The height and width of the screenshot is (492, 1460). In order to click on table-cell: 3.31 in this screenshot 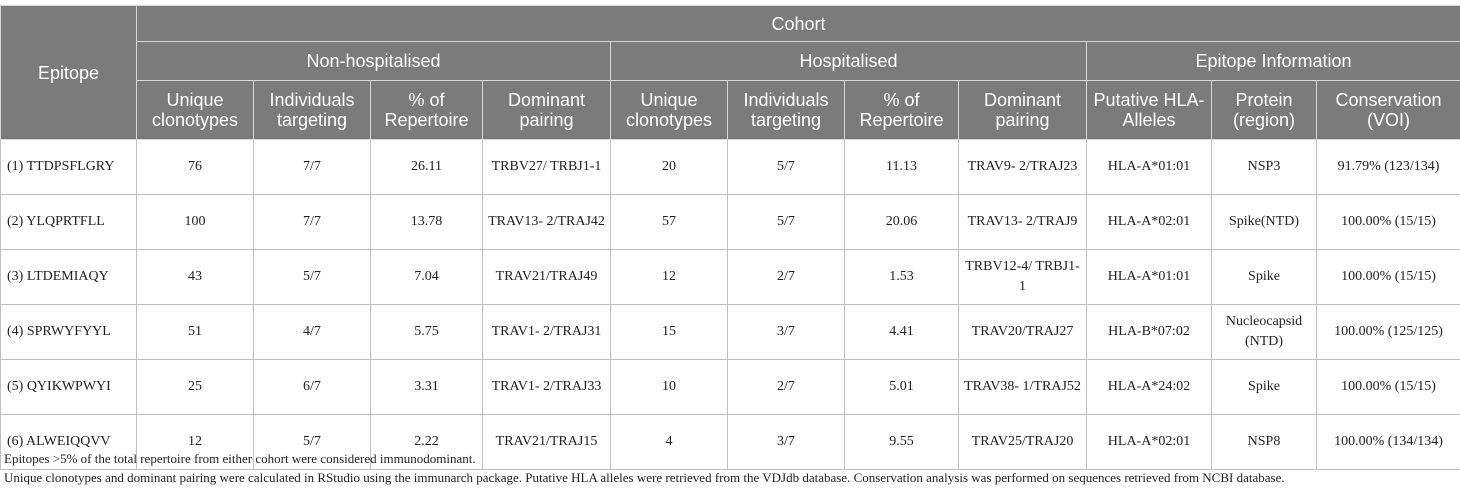, I will do `click(426, 387)`.